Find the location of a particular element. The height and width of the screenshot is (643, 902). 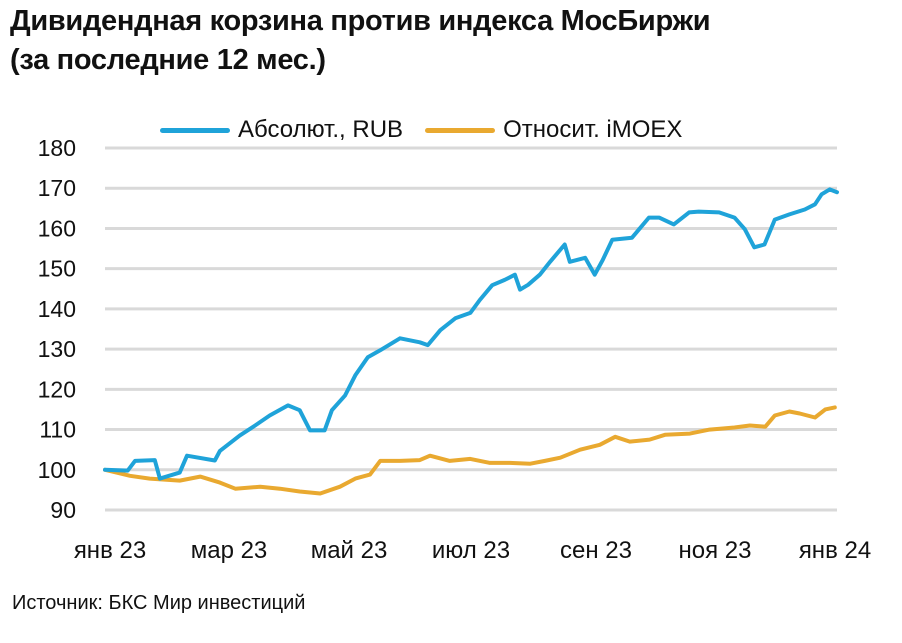

series-line-relative is located at coordinates (470, 450).